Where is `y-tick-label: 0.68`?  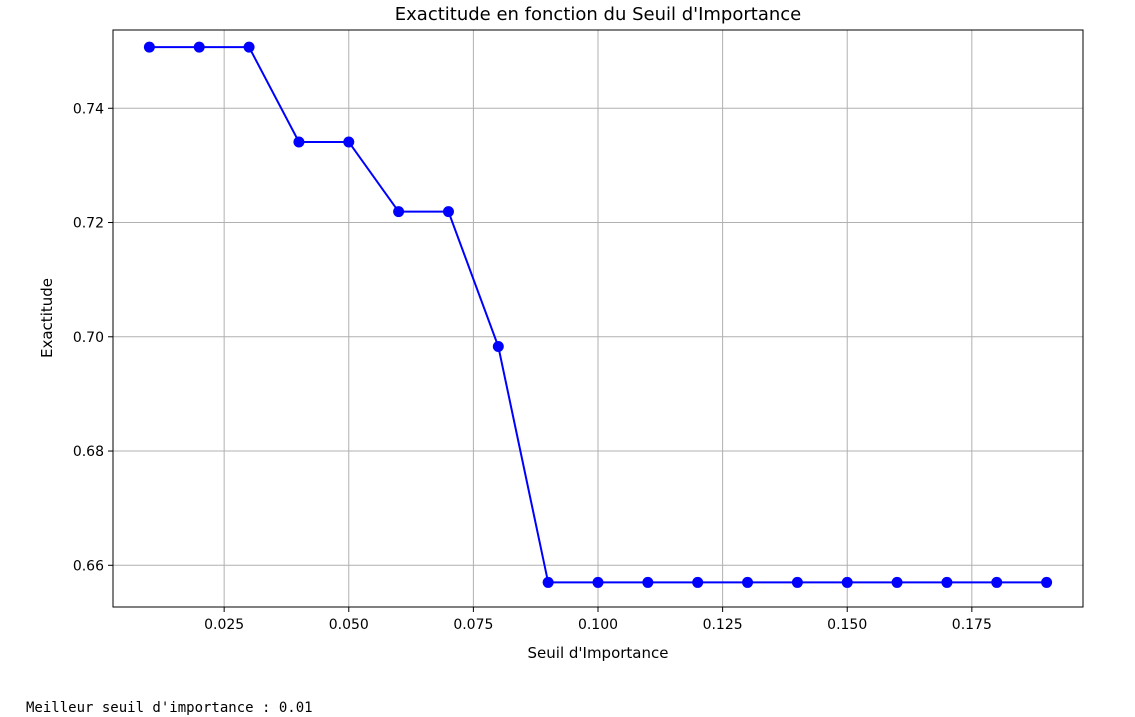
y-tick-label: 0.68 is located at coordinates (88, 452).